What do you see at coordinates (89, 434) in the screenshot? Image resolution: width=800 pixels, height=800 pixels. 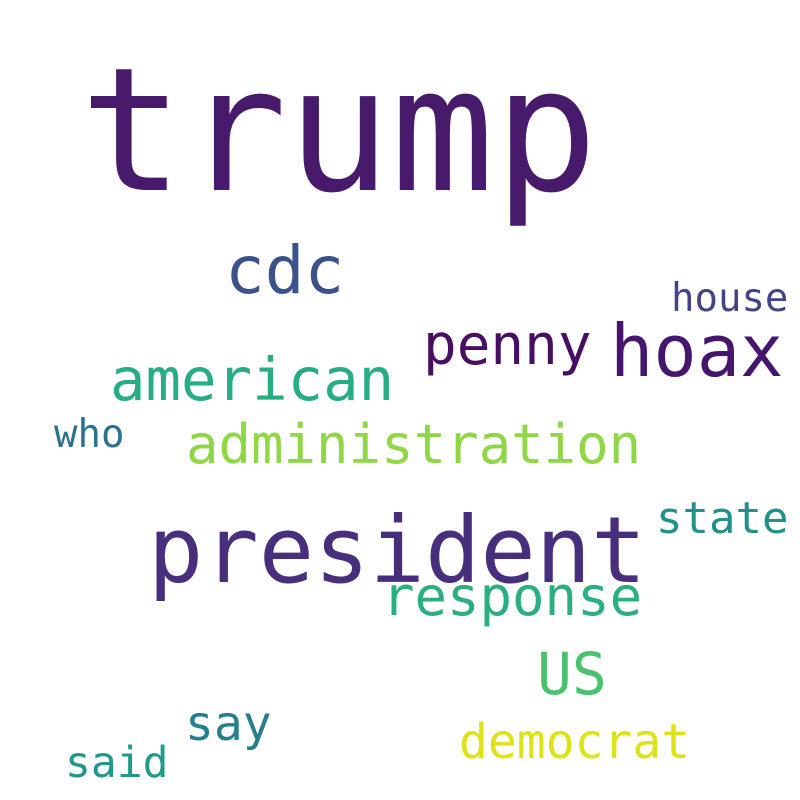 I see `word-who: who` at bounding box center [89, 434].